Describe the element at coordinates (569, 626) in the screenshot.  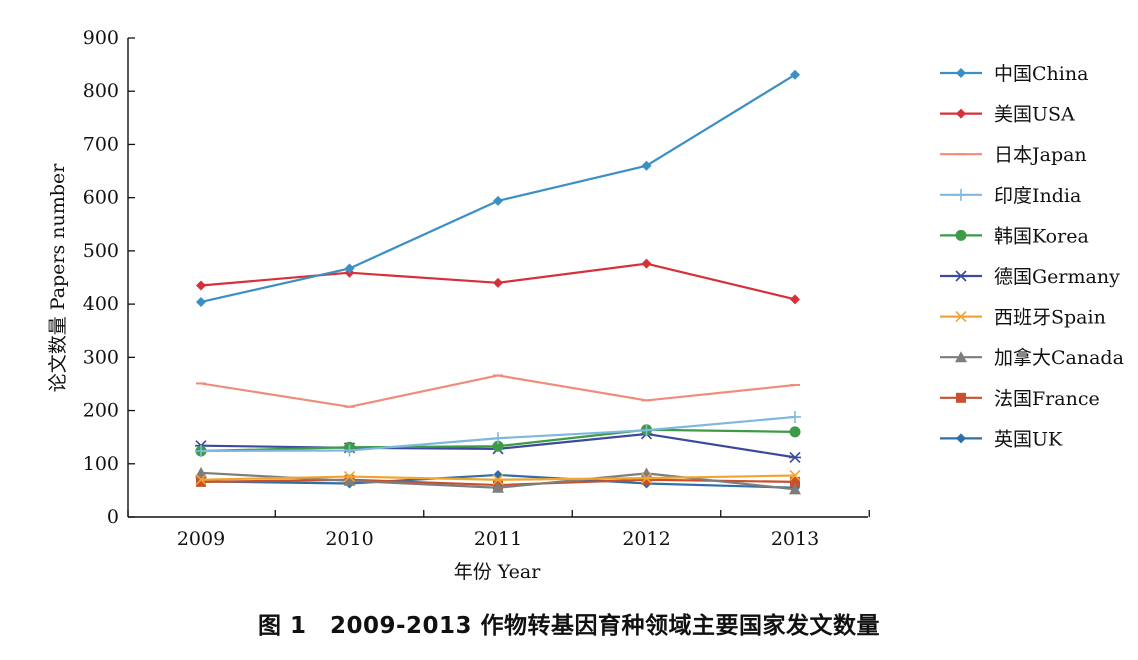
I see `figure-caption: 图 1 2009-2013 作物转基因育种领域主要国家发文数量` at that location.